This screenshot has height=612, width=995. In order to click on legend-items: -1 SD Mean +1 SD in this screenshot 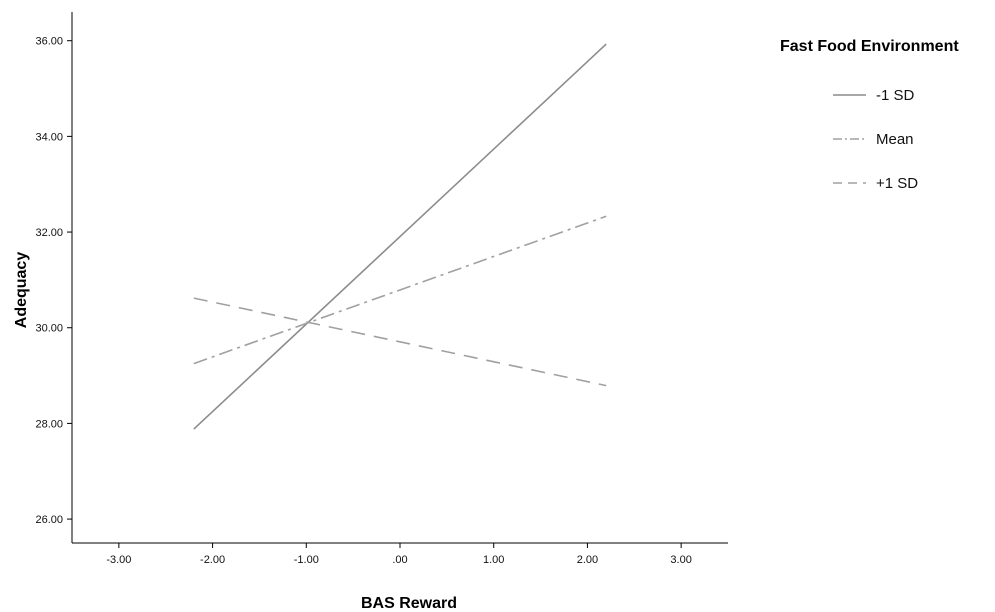, I will do `click(875, 139)`.